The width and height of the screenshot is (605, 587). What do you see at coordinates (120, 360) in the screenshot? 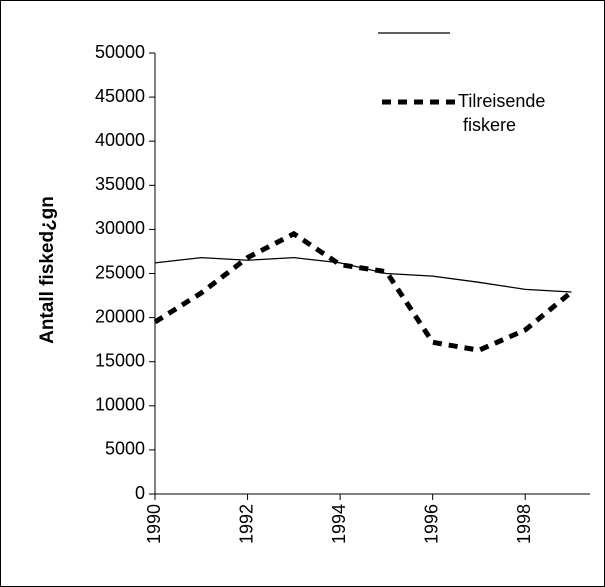
I see `y-tick-label: 15000` at bounding box center [120, 360].